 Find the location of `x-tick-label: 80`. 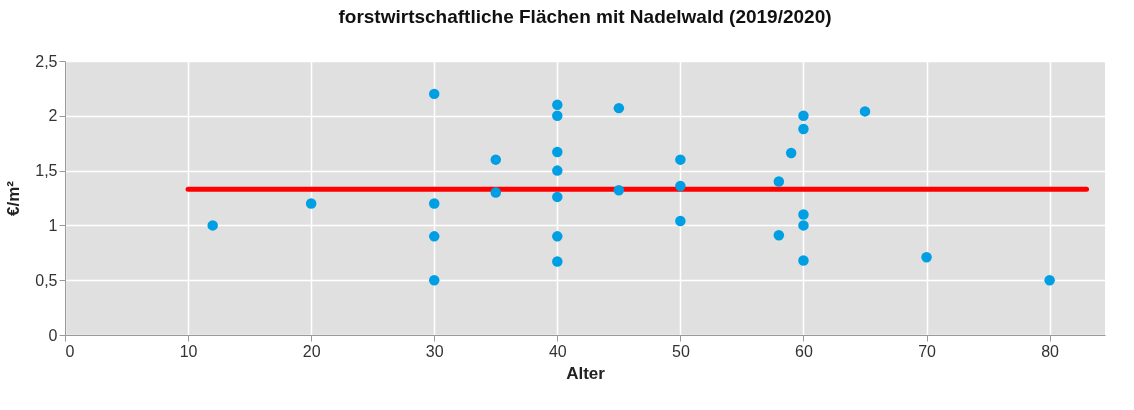

x-tick-label: 80 is located at coordinates (1050, 351).